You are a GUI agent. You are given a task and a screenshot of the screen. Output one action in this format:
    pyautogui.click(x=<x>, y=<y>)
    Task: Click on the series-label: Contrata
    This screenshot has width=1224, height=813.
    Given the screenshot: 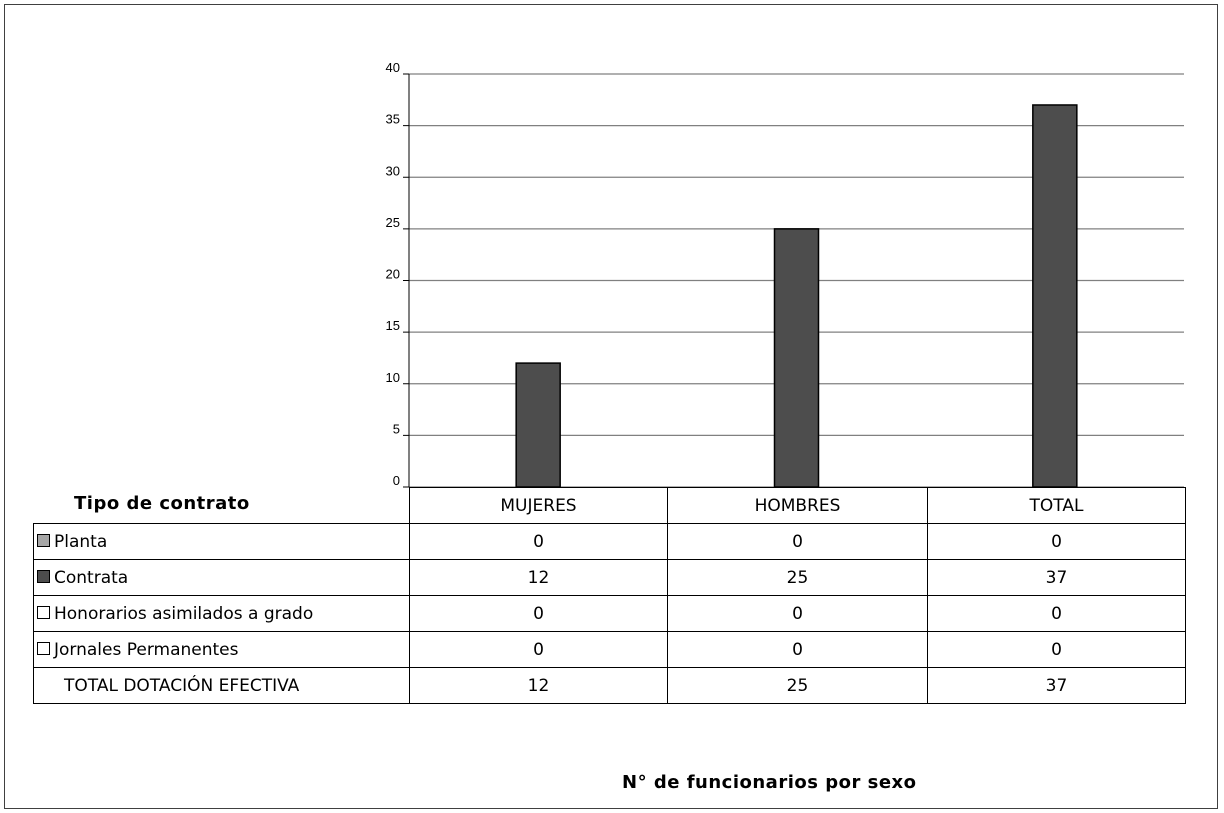 What is the action you would take?
    pyautogui.click(x=91, y=577)
    